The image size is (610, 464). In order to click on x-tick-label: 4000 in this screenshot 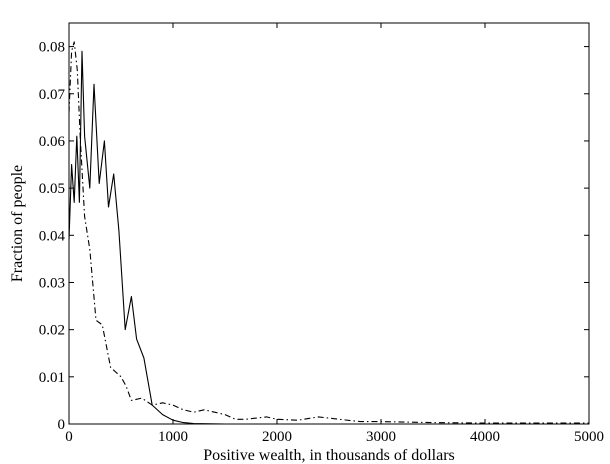, I will do `click(485, 437)`.